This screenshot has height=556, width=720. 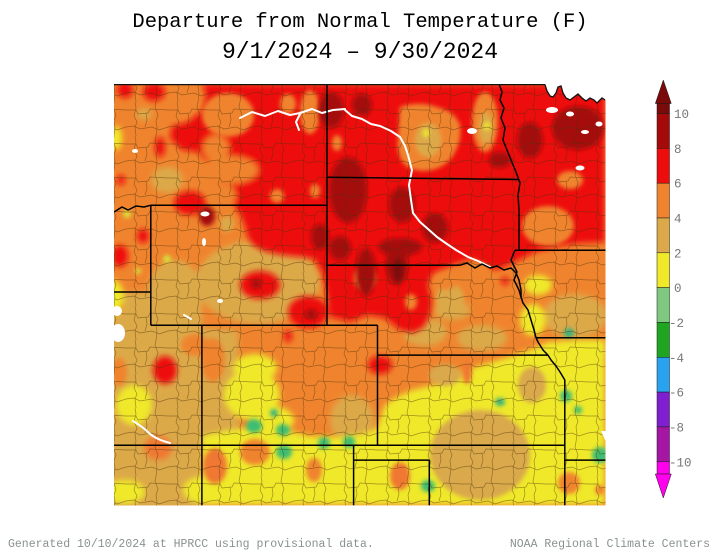 What do you see at coordinates (680, 463) in the screenshot?
I see `svg-text: -10` at bounding box center [680, 463].